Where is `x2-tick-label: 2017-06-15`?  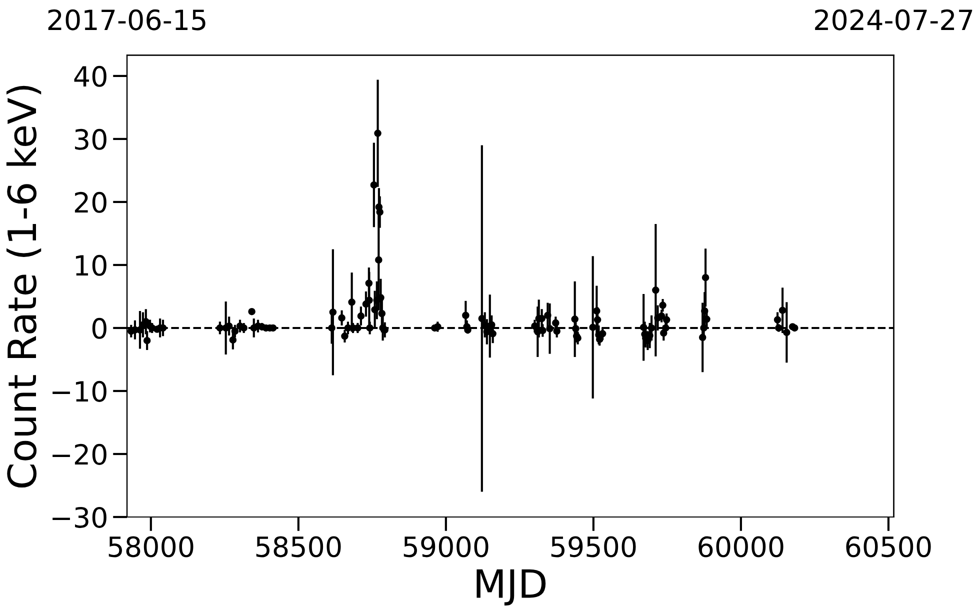 x2-tick-label: 2017-06-15 is located at coordinates (127, 19).